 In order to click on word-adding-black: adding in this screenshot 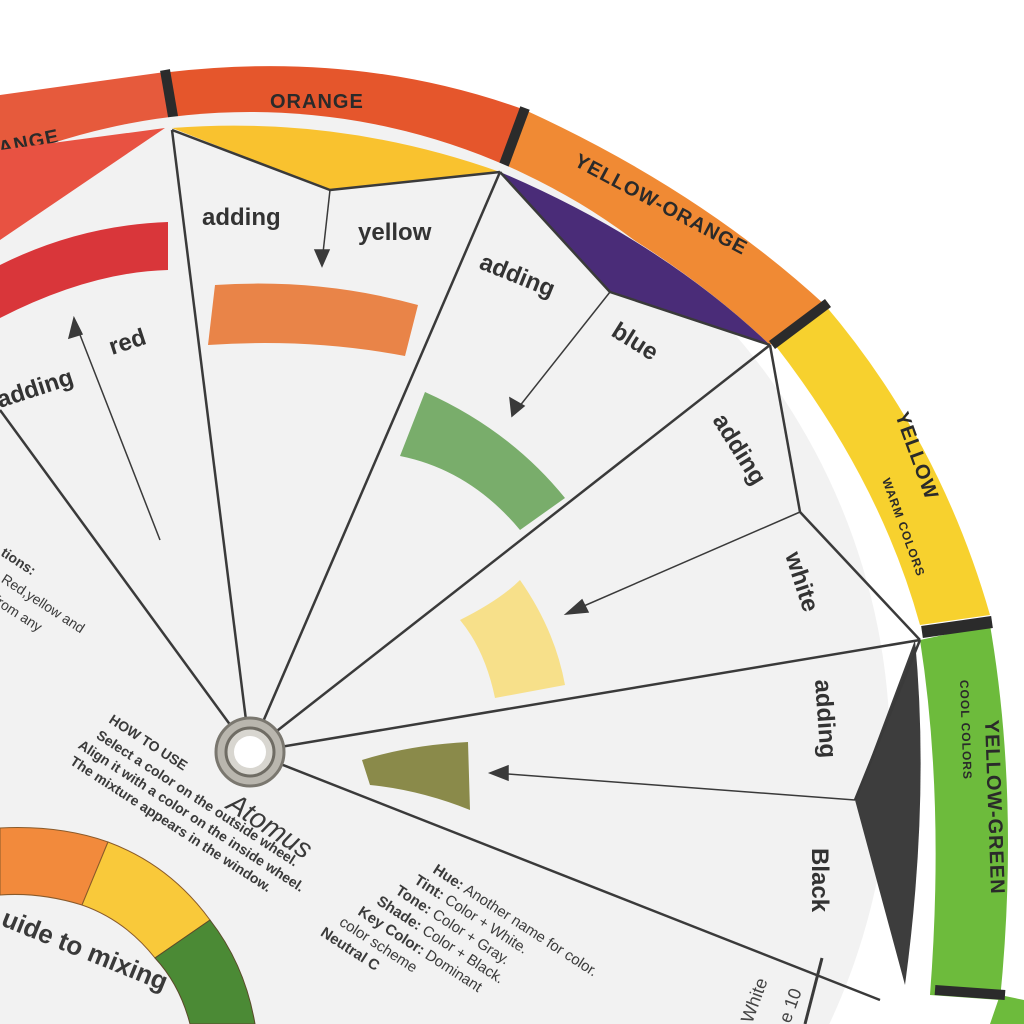, I will do `click(825, 719)`.